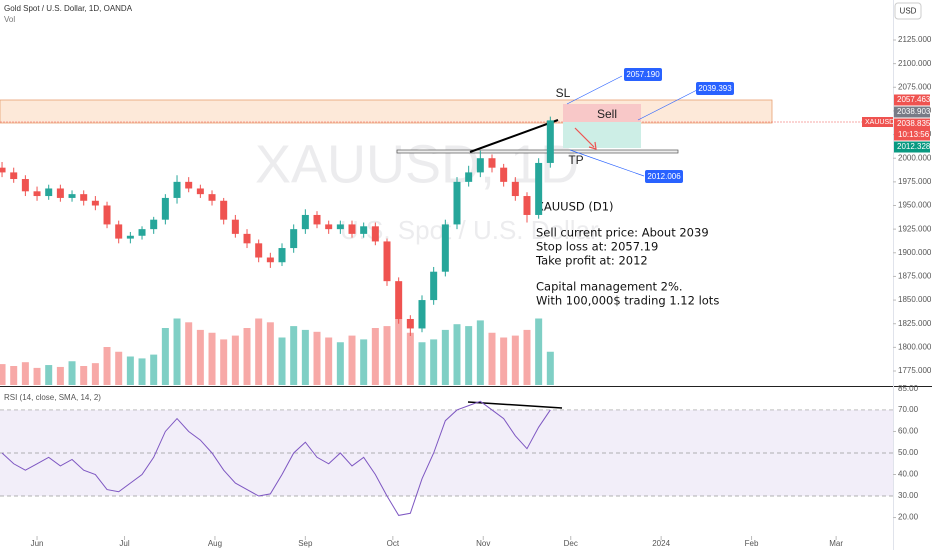 The width and height of the screenshot is (932, 550). What do you see at coordinates (908, 452) in the screenshot?
I see `rsi-tick-label: 50.00` at bounding box center [908, 452].